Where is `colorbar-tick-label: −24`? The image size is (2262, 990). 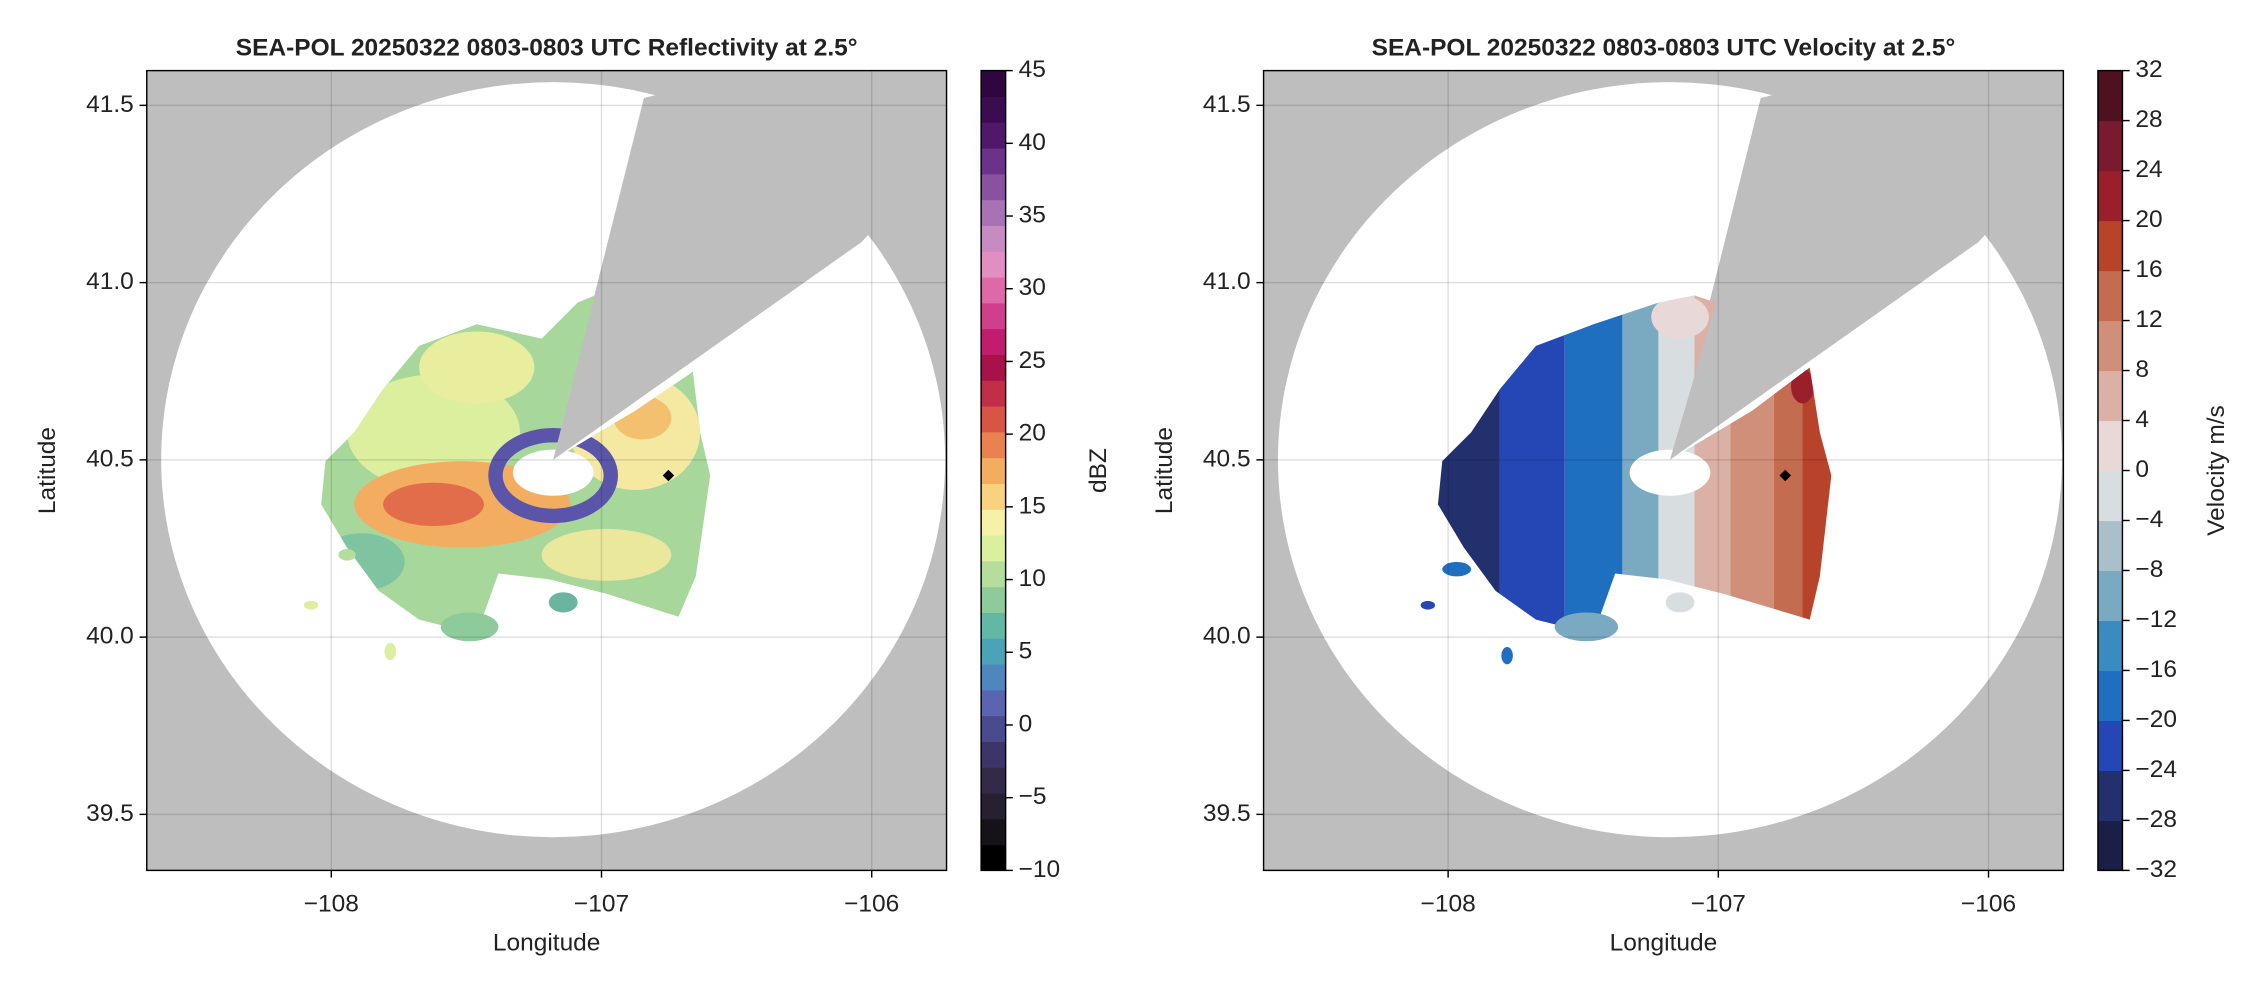 colorbar-tick-label: −24 is located at coordinates (2156, 769).